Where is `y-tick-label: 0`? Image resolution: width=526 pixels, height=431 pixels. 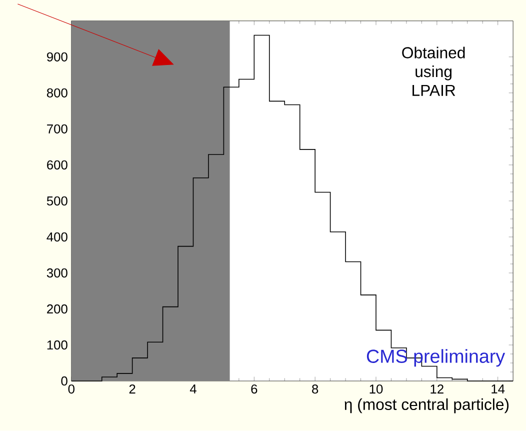 y-tick-label: 0 is located at coordinates (64, 381).